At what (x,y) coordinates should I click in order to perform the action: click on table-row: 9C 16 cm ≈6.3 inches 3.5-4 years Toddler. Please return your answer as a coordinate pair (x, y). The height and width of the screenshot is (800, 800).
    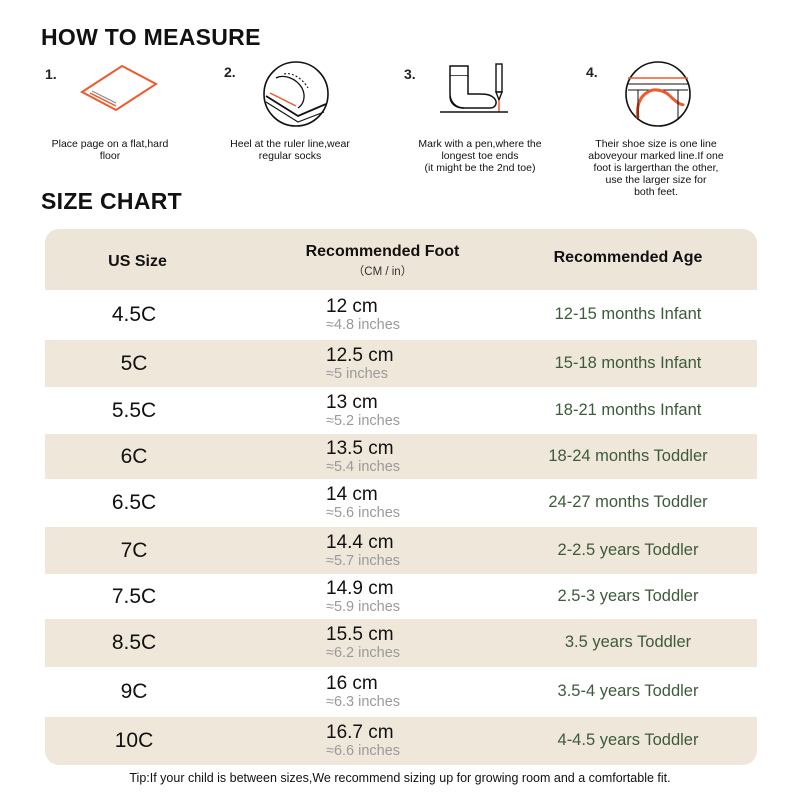
    Looking at the image, I should click on (401, 692).